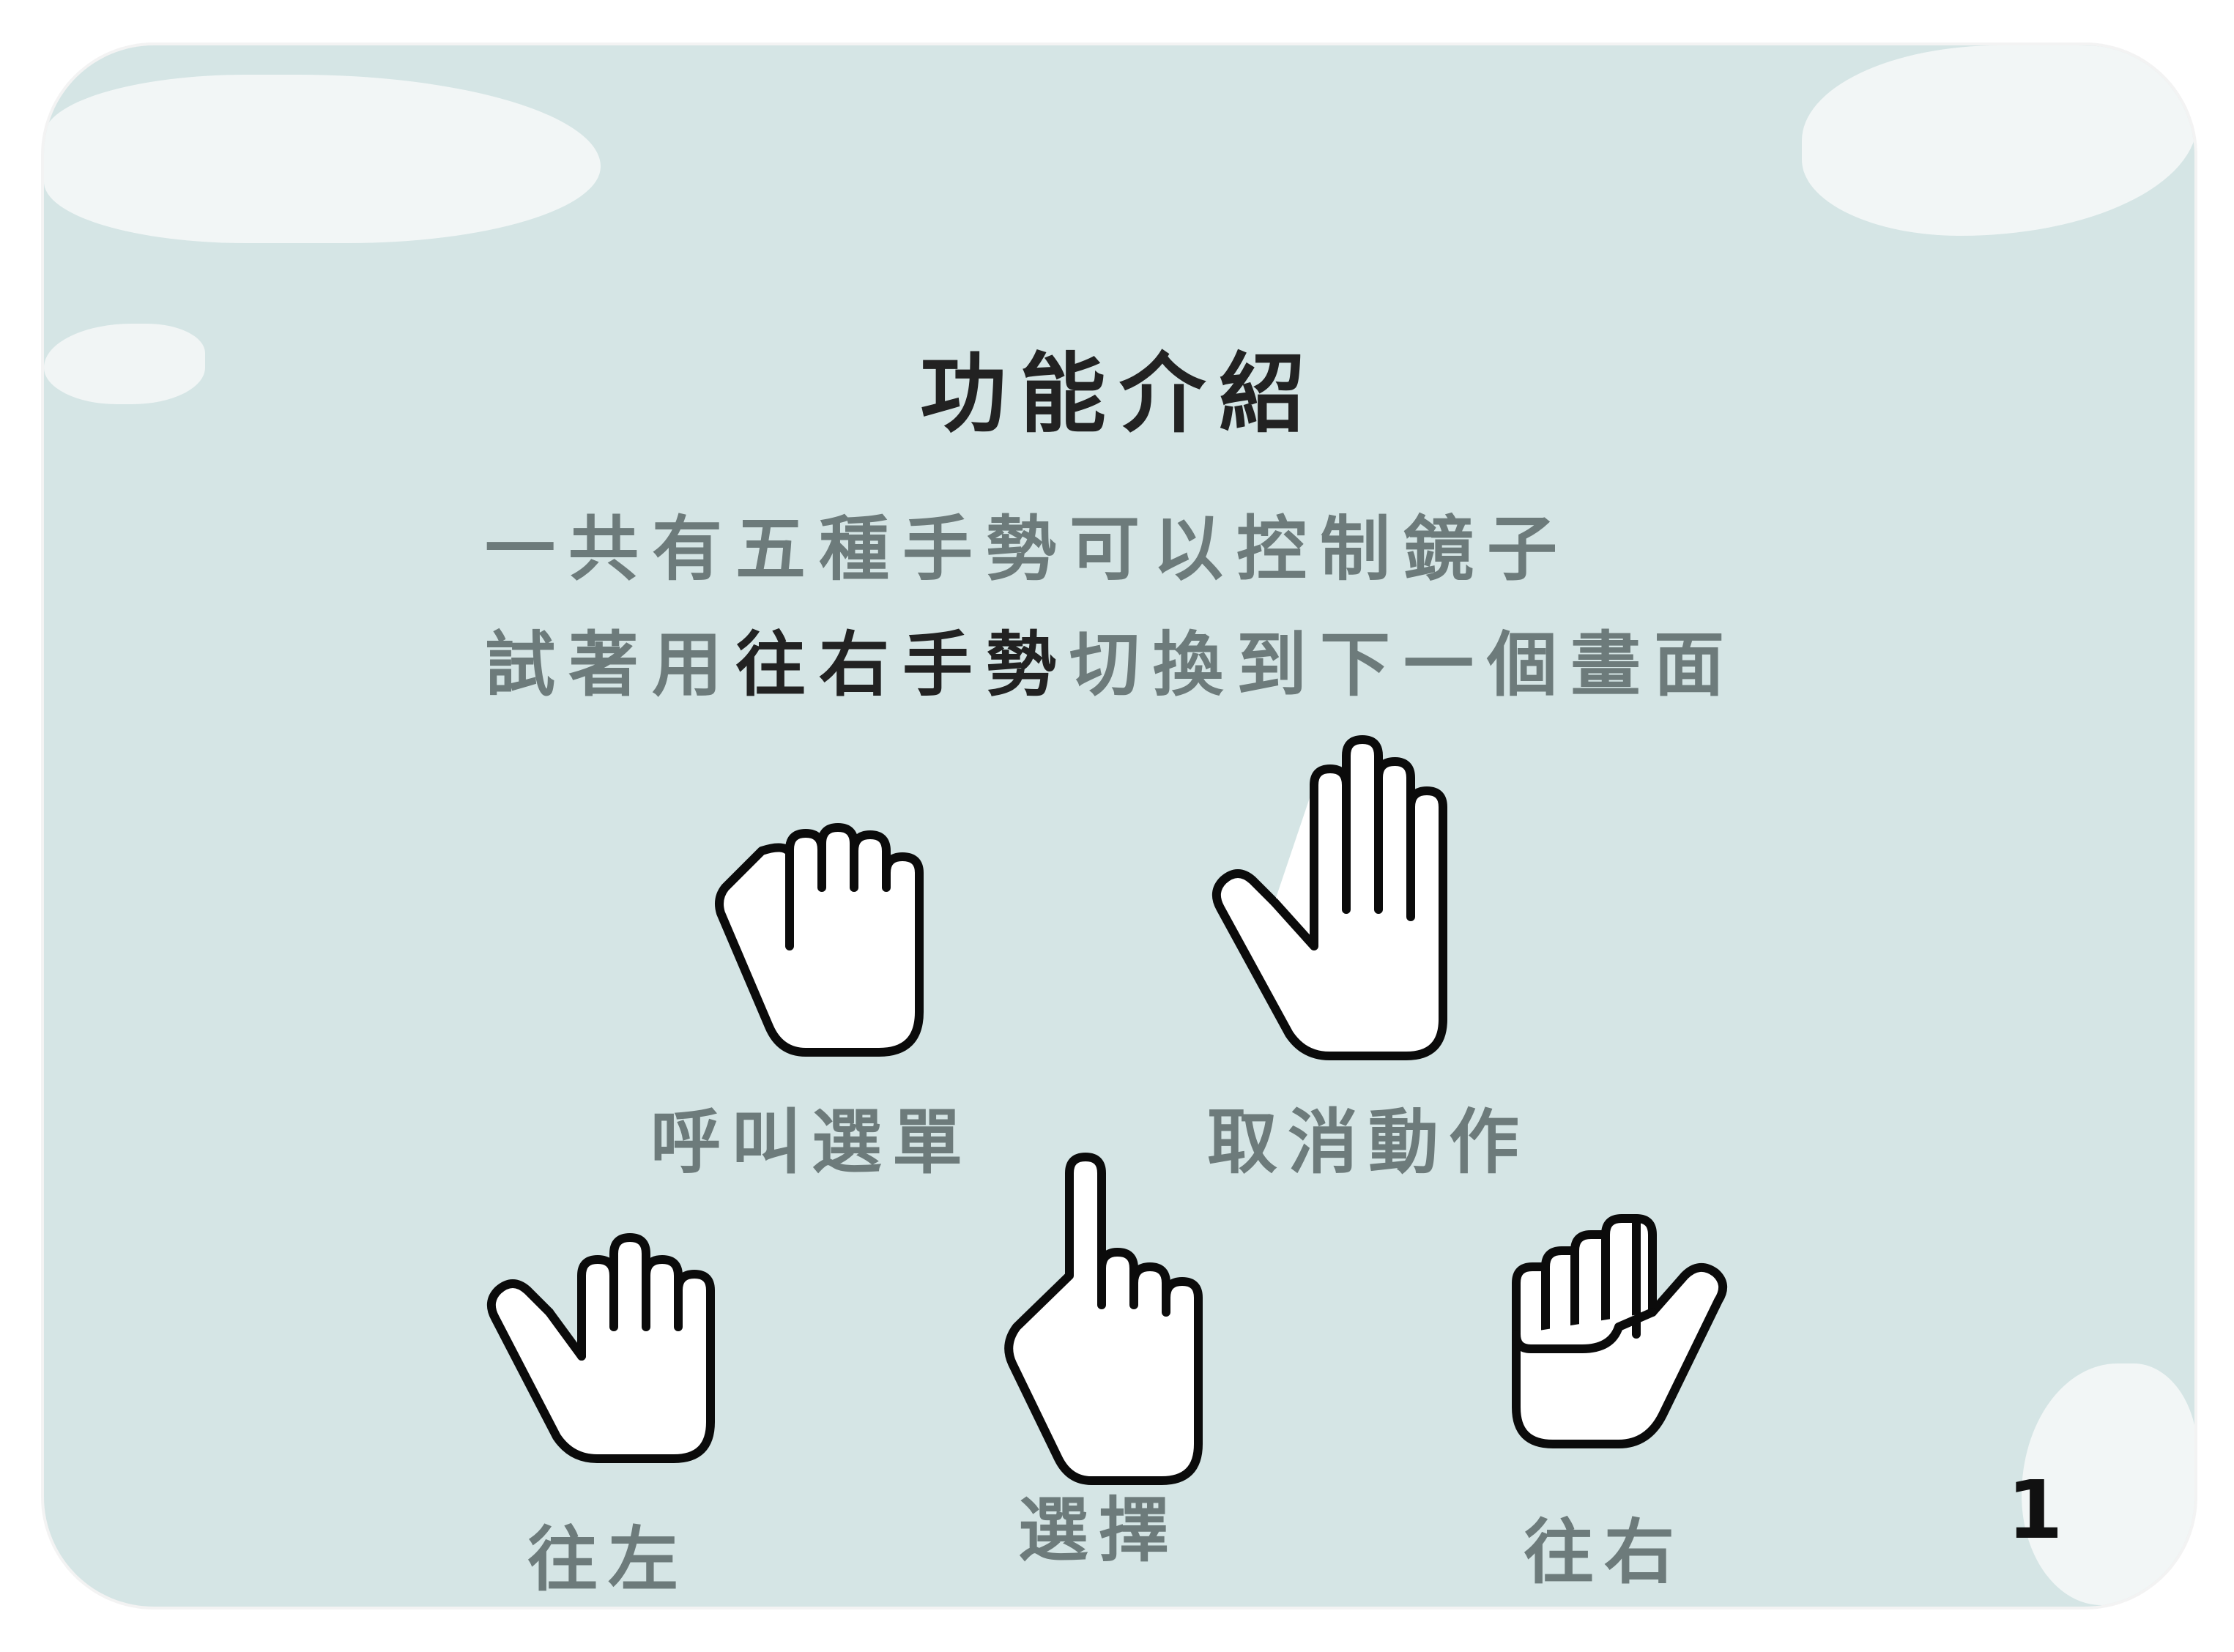  What do you see at coordinates (819, 940) in the screenshot?
I see `fist-icon` at bounding box center [819, 940].